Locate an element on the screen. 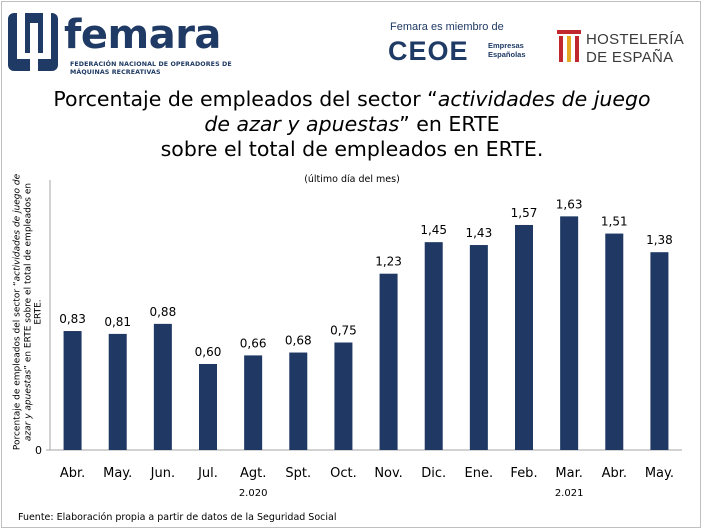 The image size is (704, 531). data-label: 0,68 is located at coordinates (298, 341).